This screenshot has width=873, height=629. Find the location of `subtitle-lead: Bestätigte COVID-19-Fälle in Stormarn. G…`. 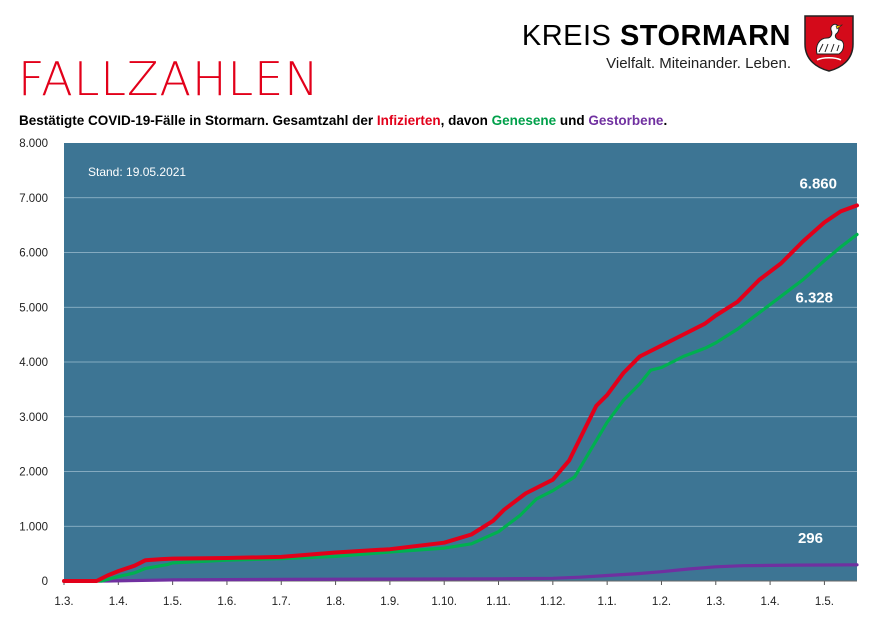

subtitle-lead: Bestätigte COVID-19-Fälle in Stormarn. G… is located at coordinates (198, 120).